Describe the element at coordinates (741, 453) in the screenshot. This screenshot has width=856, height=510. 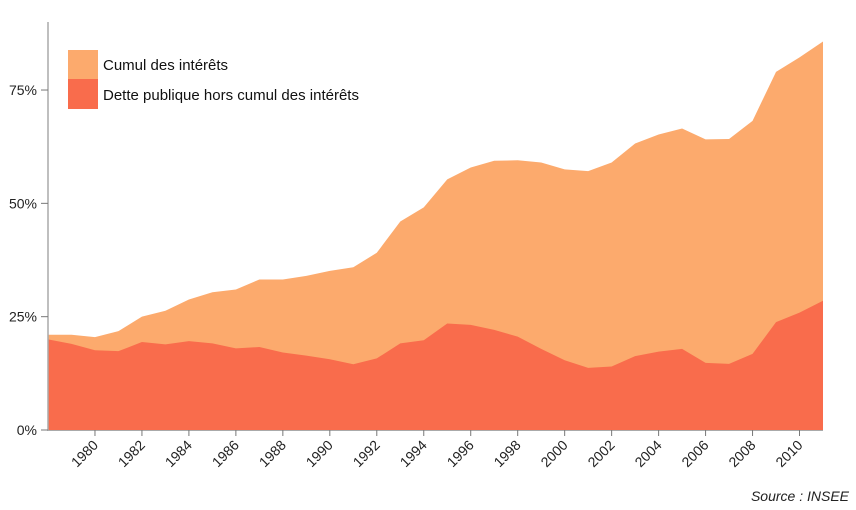
I see `x-tick-label: 2008` at that location.